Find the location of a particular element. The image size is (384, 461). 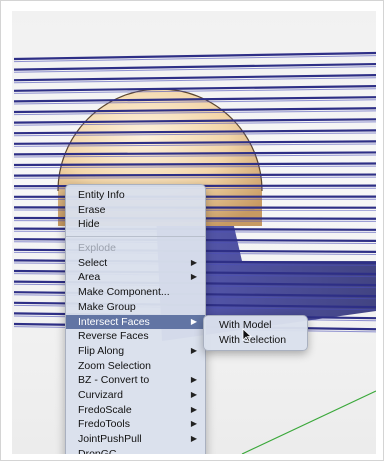

menu-item-select: Select ▶ is located at coordinates (135, 263).